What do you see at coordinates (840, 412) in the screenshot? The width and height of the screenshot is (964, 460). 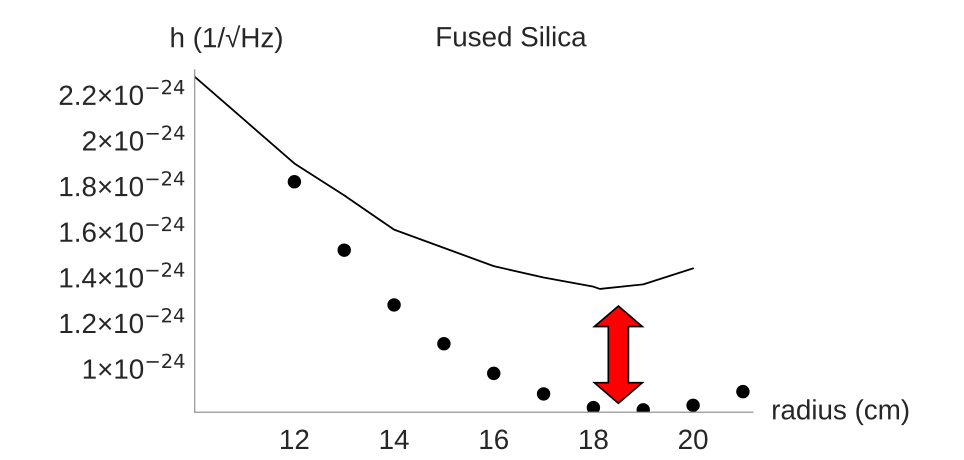 I see `x-axis-title: radius (cm)` at bounding box center [840, 412].